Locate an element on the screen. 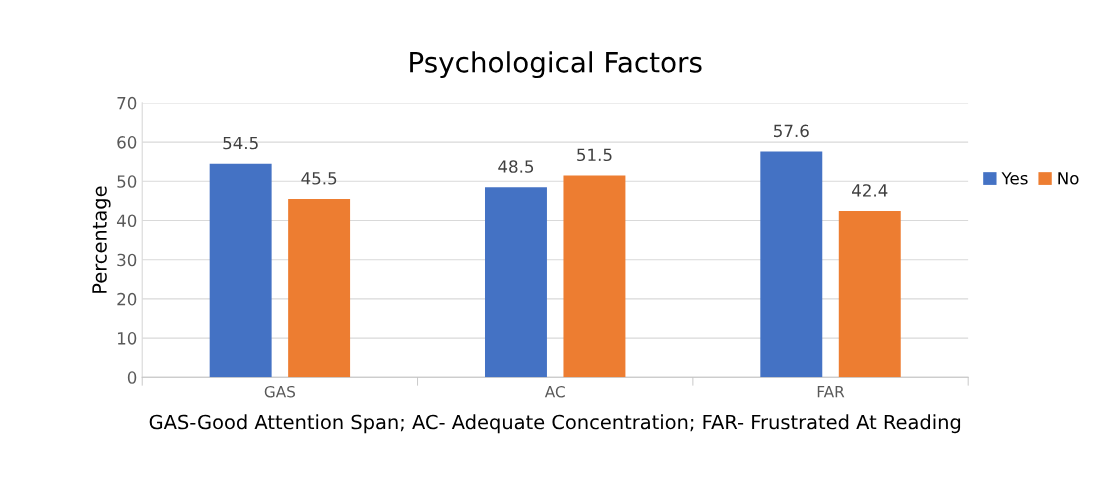  data-label: 51.5 is located at coordinates (594, 155).